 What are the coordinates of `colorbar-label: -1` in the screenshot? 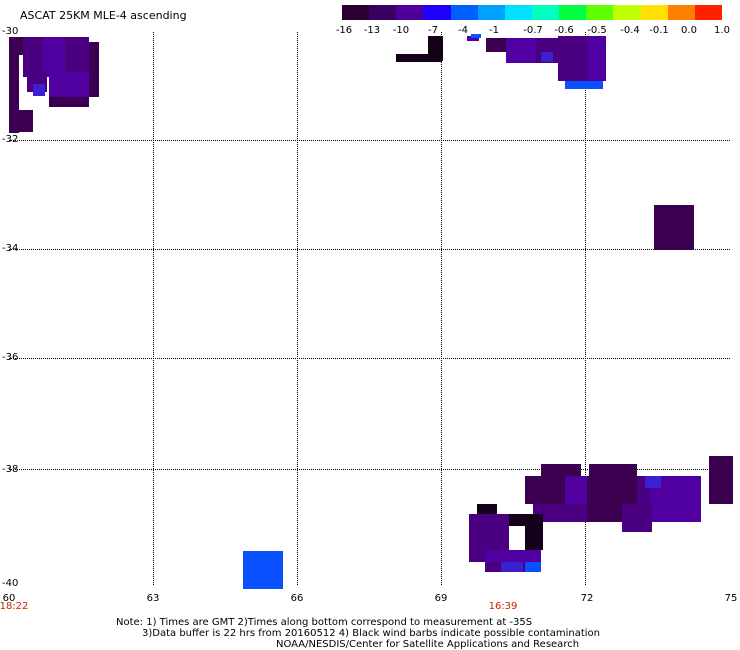 It's located at (494, 30).